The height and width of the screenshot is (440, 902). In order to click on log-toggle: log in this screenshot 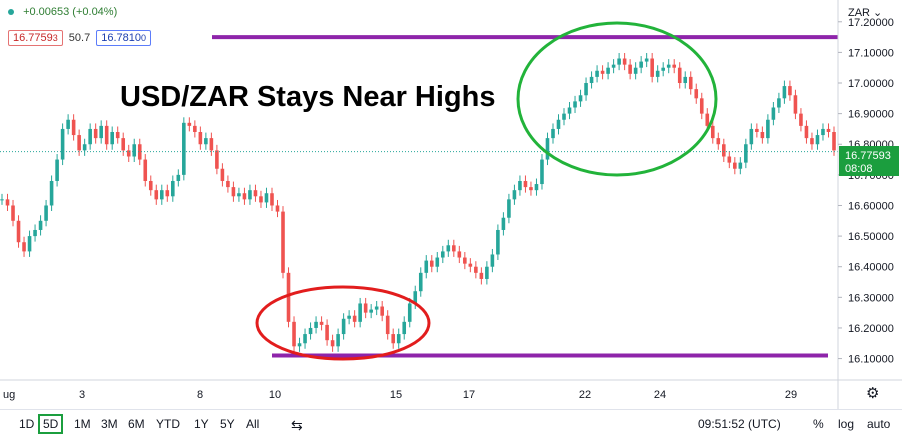, I will do `click(846, 424)`.